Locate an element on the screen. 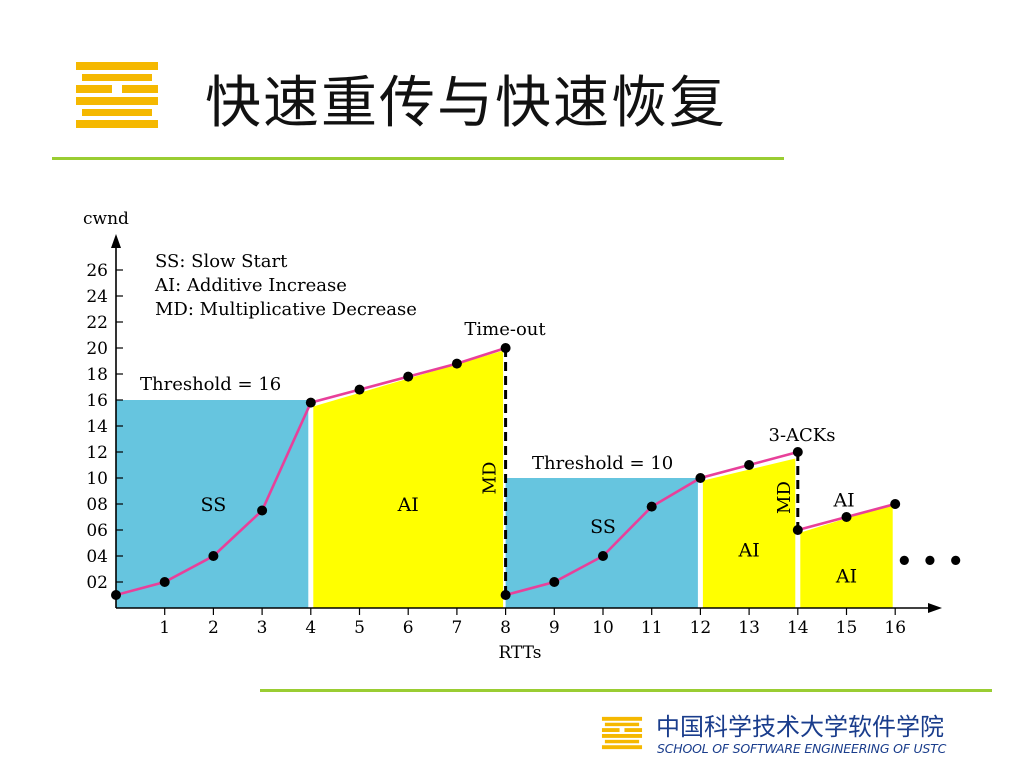 The width and height of the screenshot is (1024, 768). y-axis-arrow is located at coordinates (116, 241).